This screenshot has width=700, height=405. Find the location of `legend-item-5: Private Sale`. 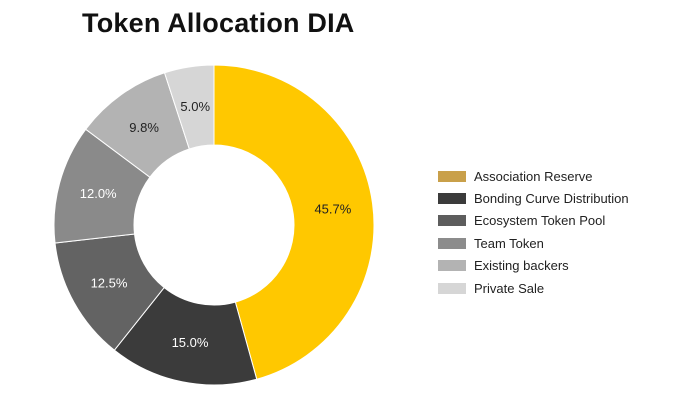

legend-item-5: Private Sale is located at coordinates (533, 288).